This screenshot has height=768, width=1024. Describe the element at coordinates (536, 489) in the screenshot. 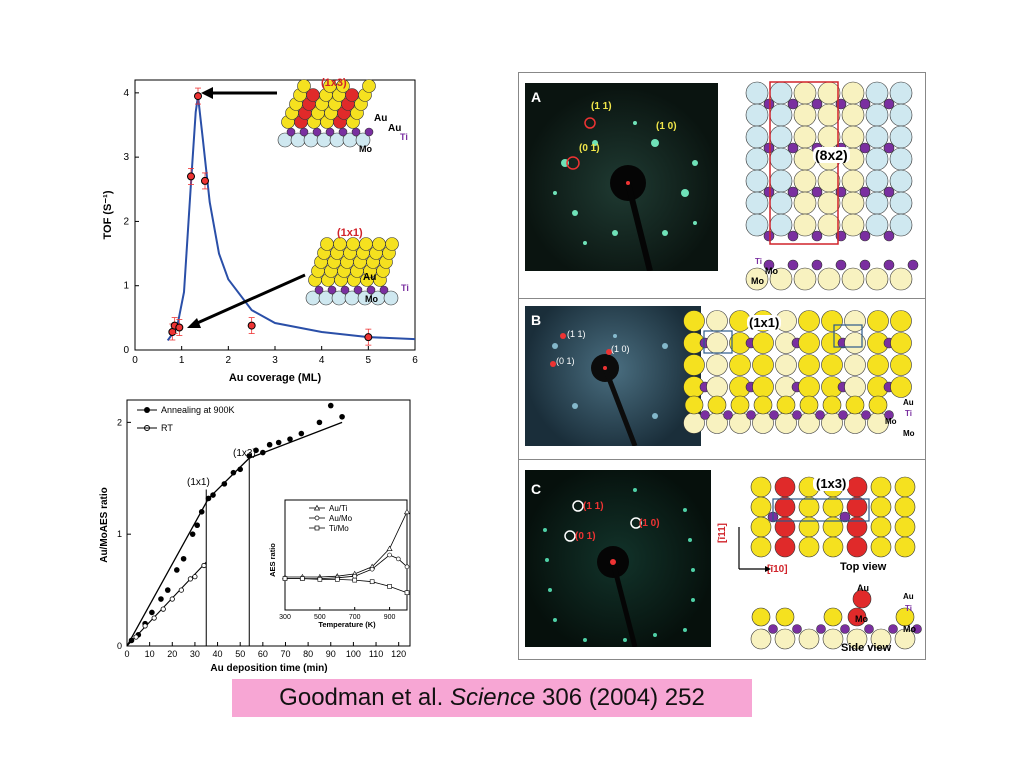

I see `panel-letter-c: C` at that location.